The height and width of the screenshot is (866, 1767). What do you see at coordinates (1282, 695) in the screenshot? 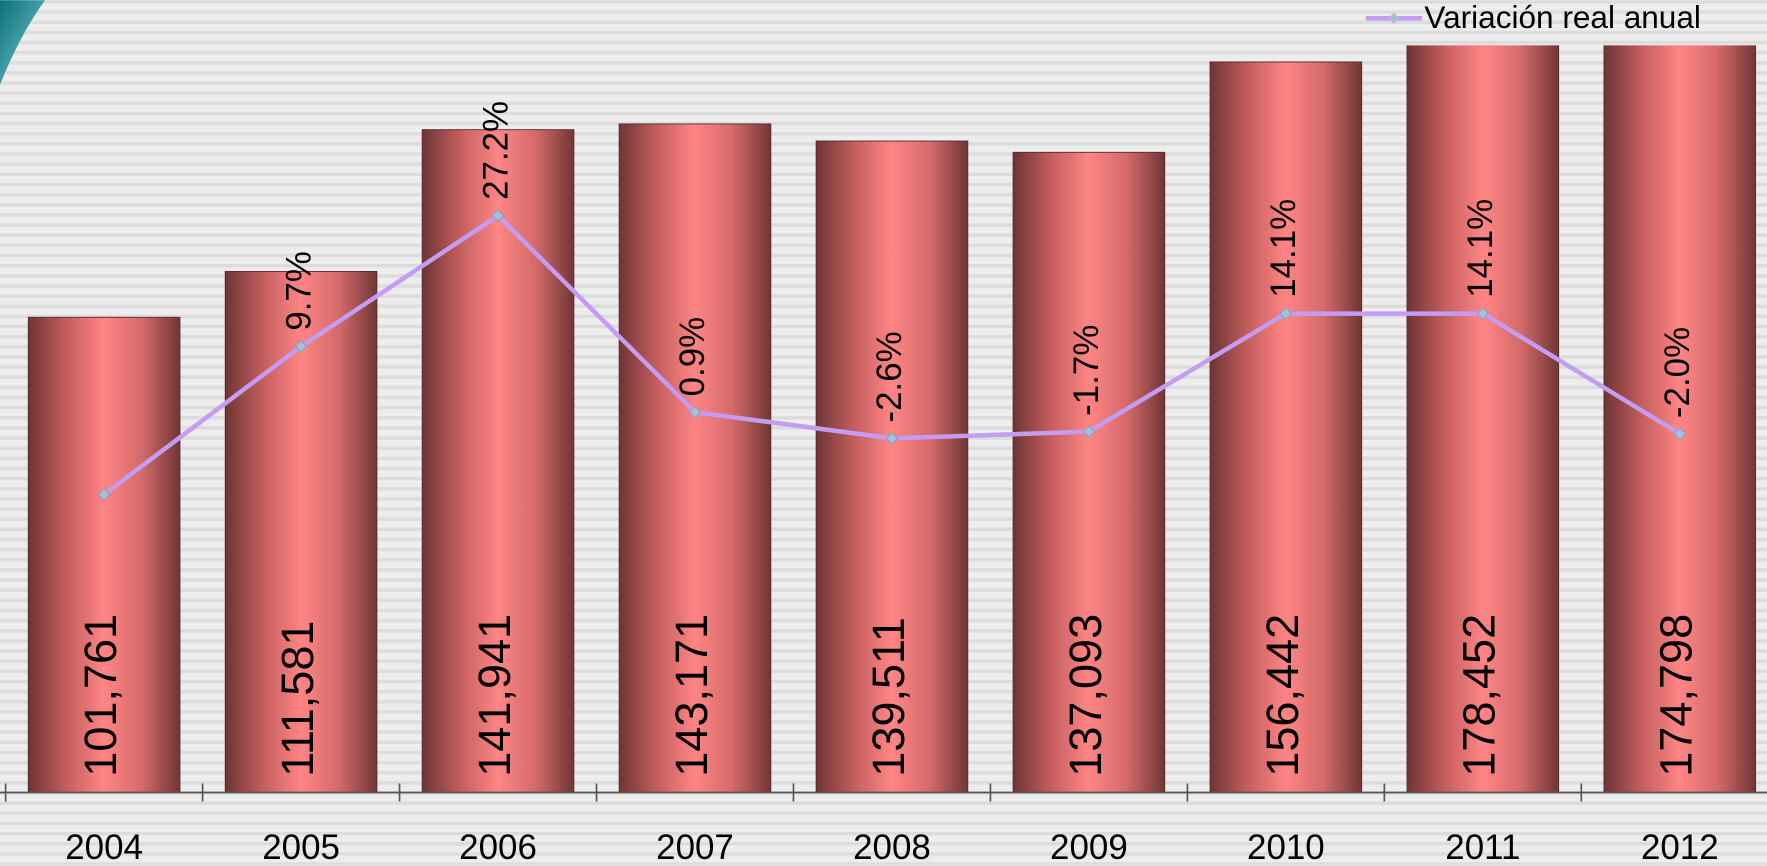
I see `bar-value-label: 156,442` at bounding box center [1282, 695].